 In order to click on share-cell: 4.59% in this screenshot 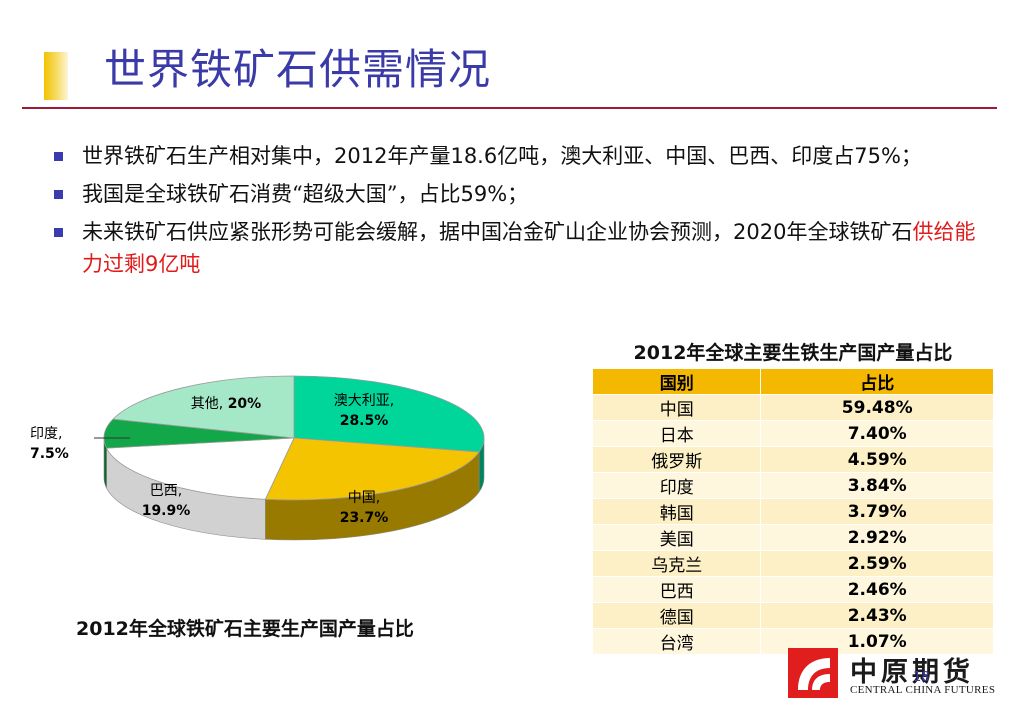, I will do `click(877, 459)`.